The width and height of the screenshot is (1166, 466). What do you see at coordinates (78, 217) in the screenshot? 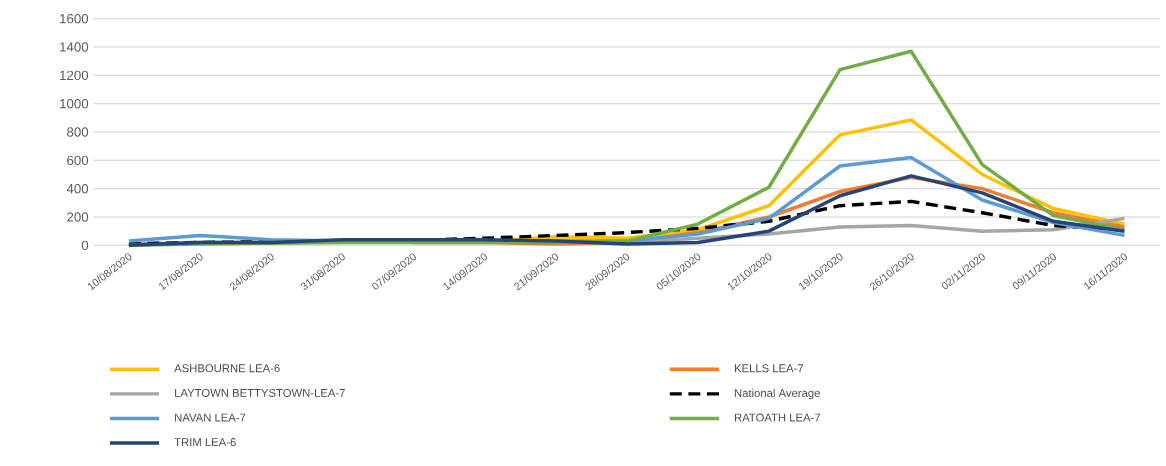
I see `y-tick-label: 200` at bounding box center [78, 217].